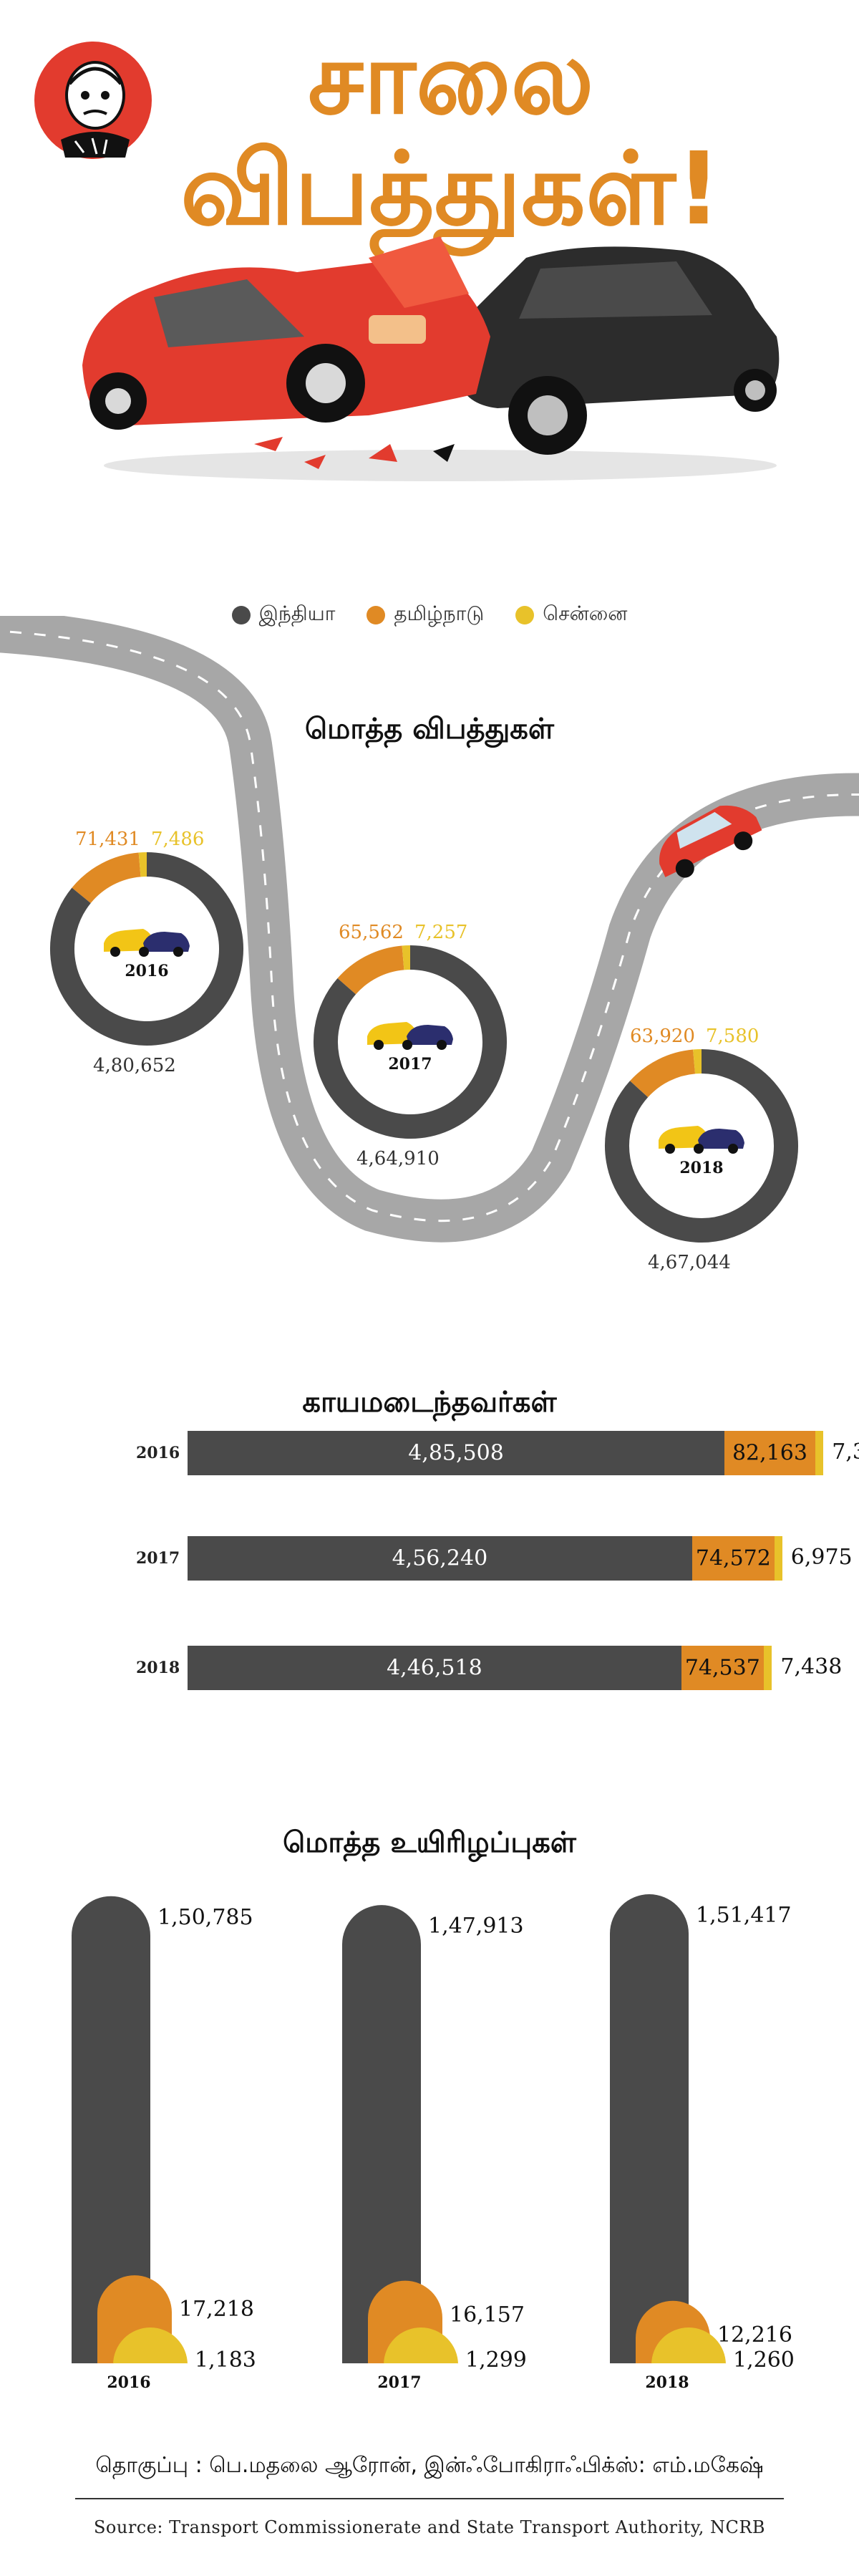 The image size is (859, 2576). I want to click on hbar-2017-chennai-label: 6,975, so click(821, 1557).